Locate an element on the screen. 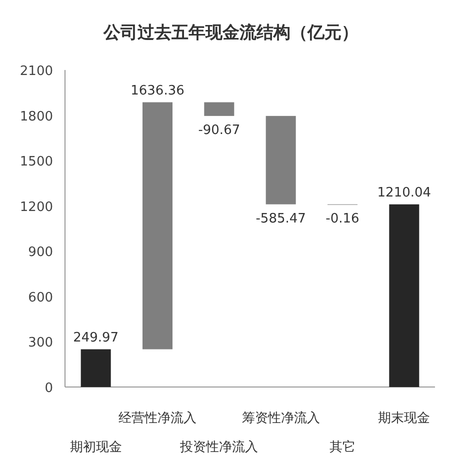  x-tick-label: 经营性净流入 is located at coordinates (157, 418).